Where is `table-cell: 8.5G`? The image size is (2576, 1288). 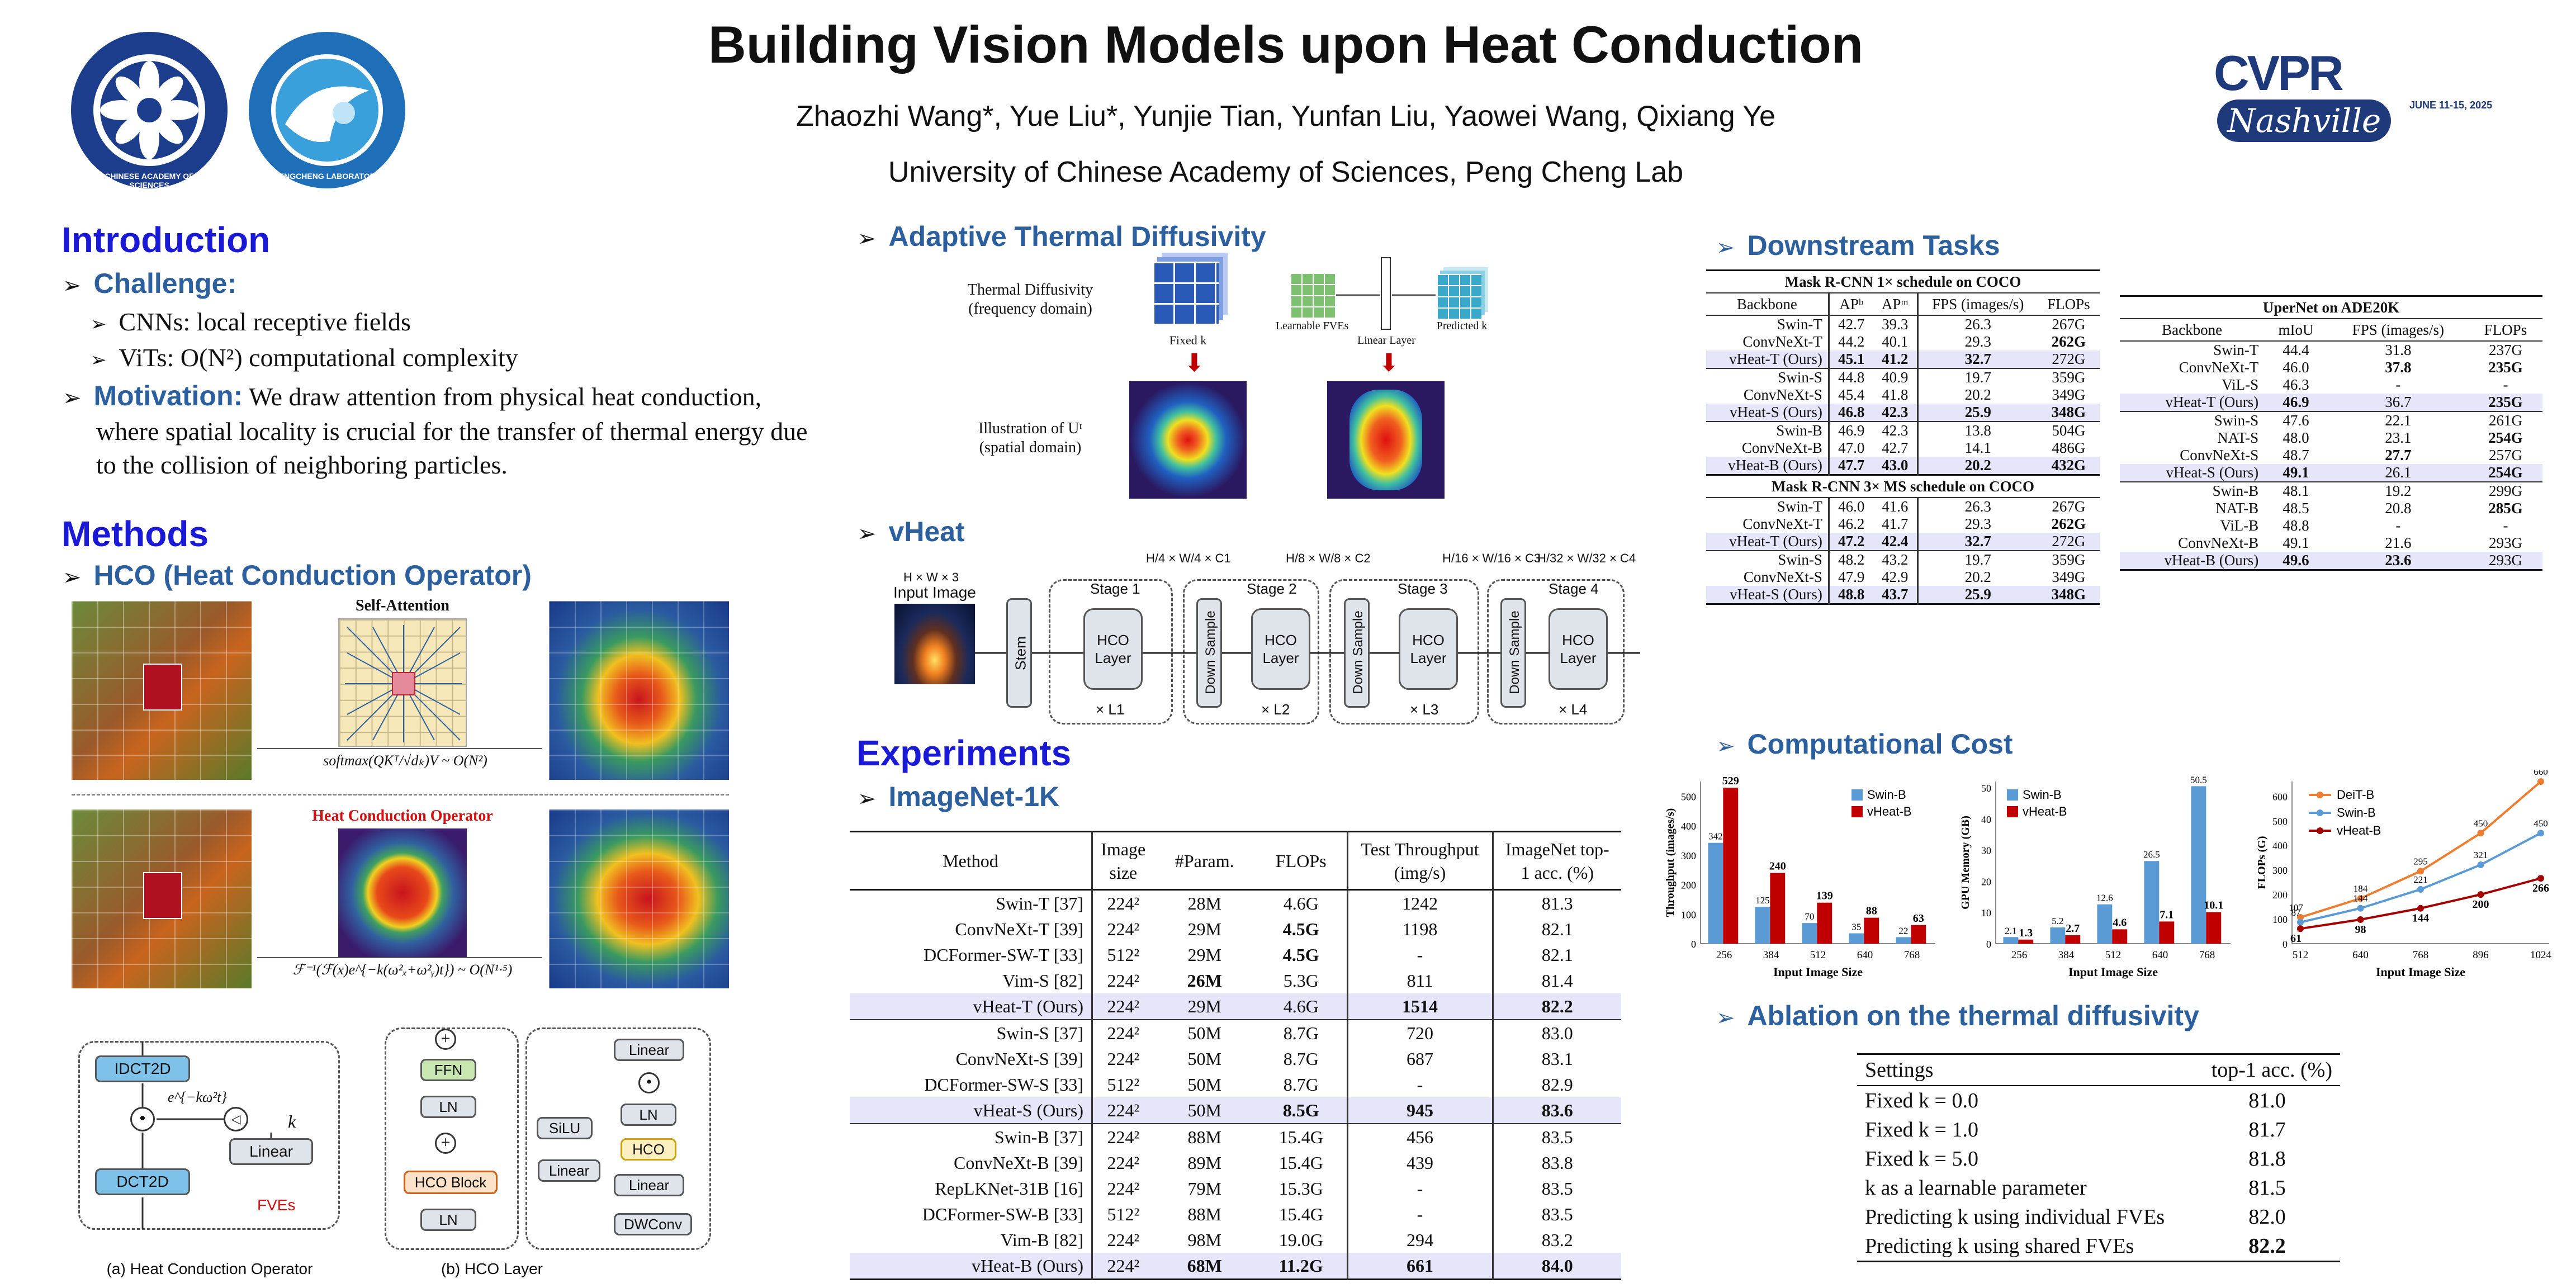 table-cell: 8.5G is located at coordinates (1300, 1110).